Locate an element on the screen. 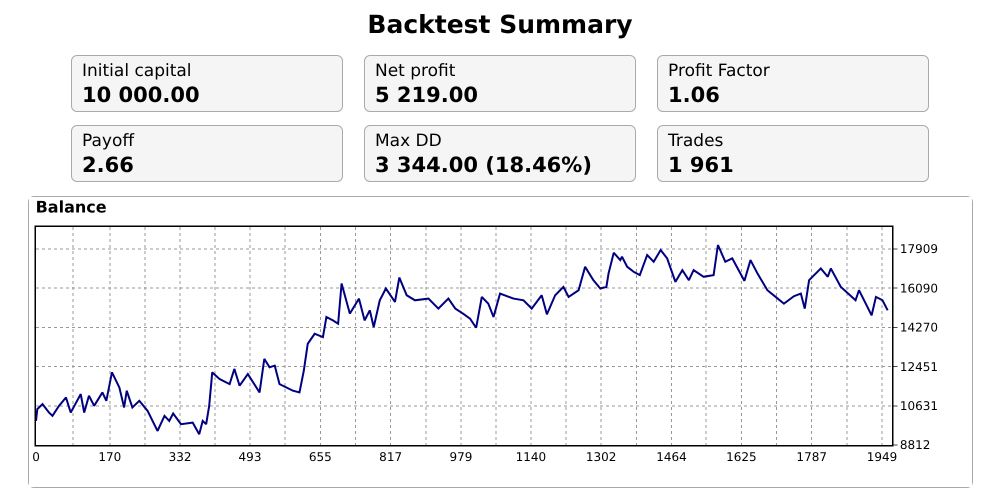 The height and width of the screenshot is (500, 1000). text: 2.66 is located at coordinates (108, 165).